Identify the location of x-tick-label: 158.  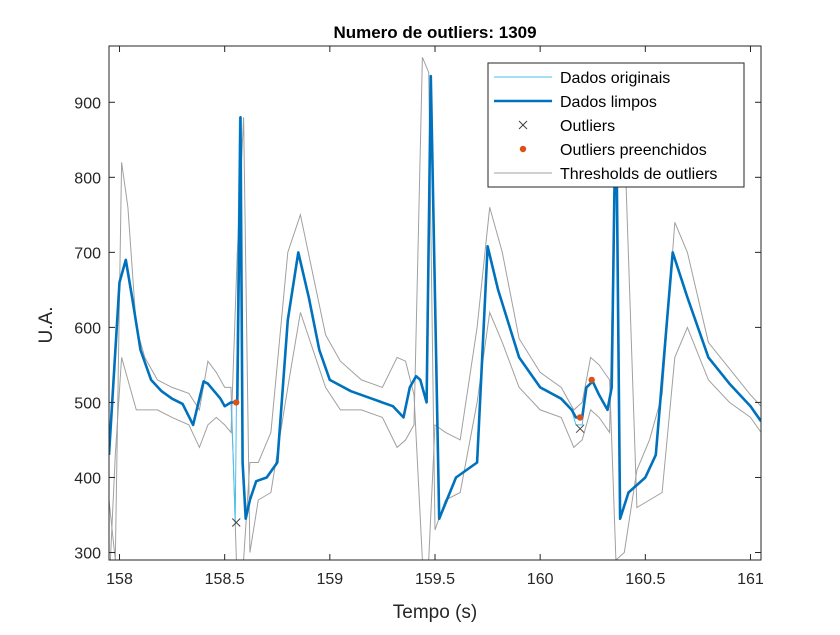
(119, 579).